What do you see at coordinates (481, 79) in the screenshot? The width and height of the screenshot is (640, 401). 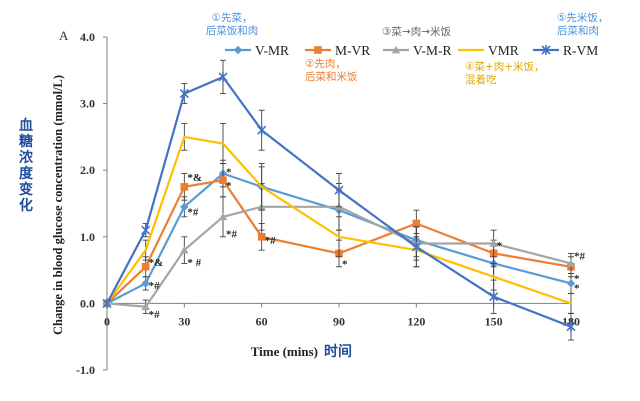 I see `method-note-line: 混着吃` at bounding box center [481, 79].